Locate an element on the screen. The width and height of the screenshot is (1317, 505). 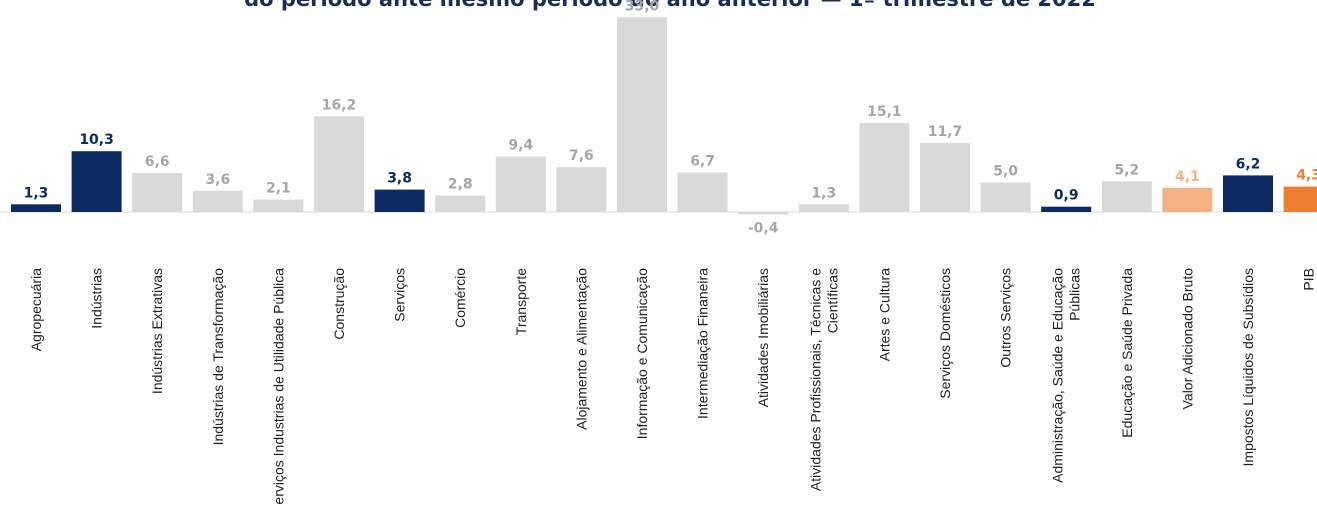
bar-value-label: 6,2 is located at coordinates (1248, 164).